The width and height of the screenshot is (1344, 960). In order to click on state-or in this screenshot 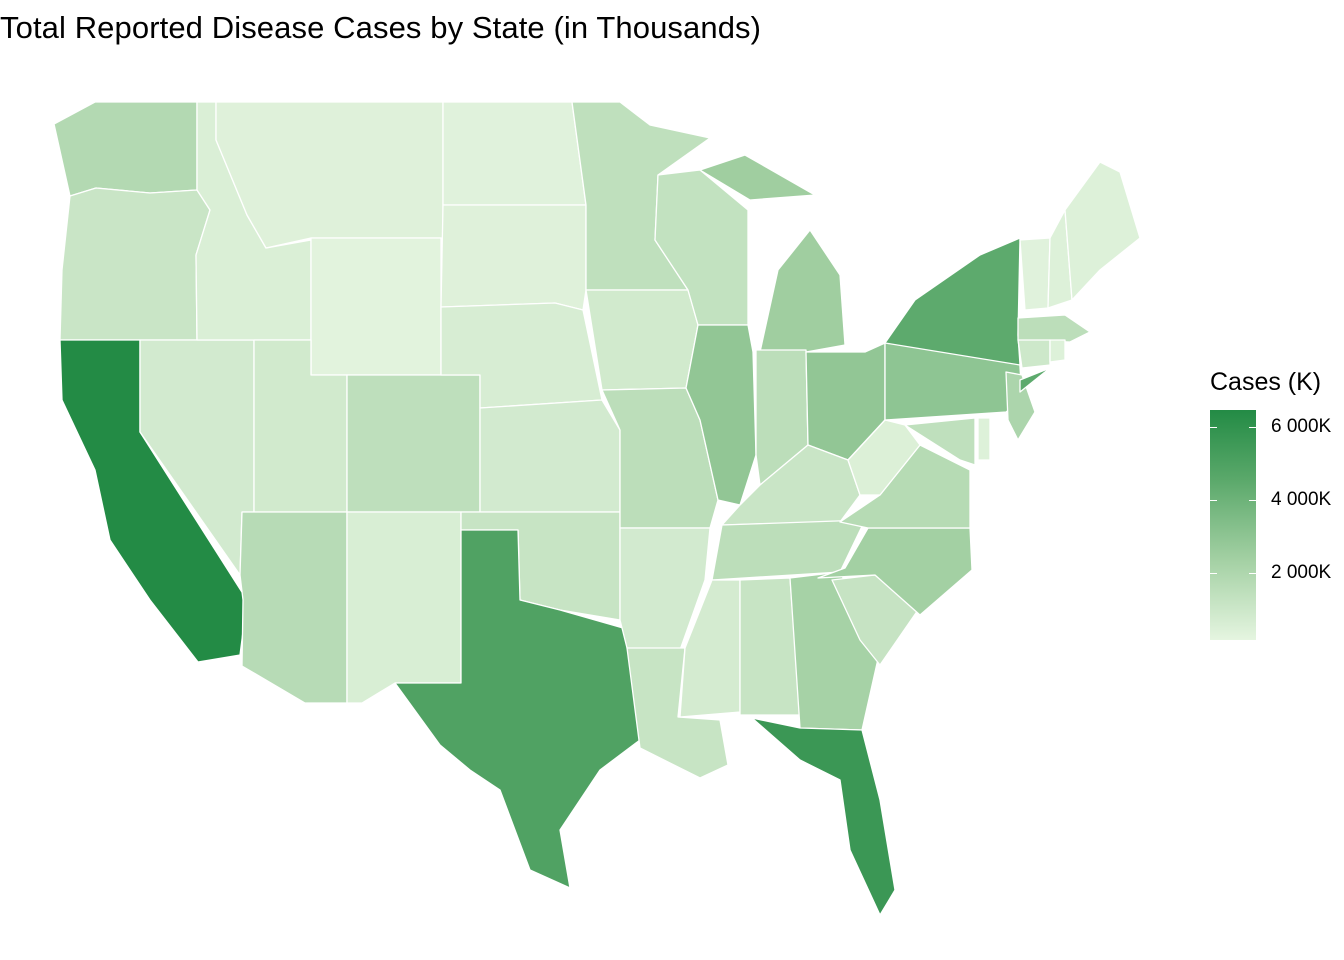, I will do `click(135, 264)`.